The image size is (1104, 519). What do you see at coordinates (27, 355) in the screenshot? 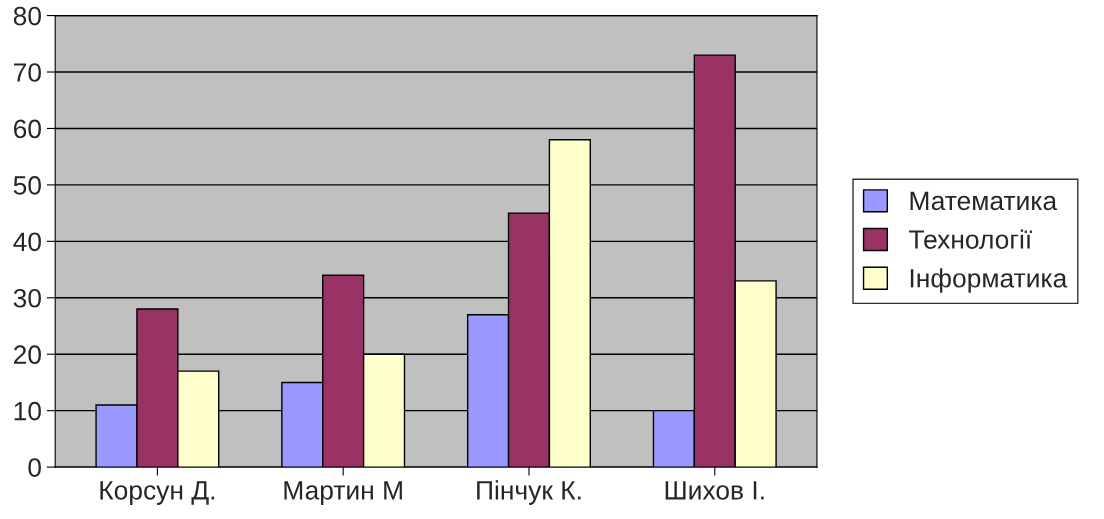
I see `y-tick-label: 20` at bounding box center [27, 355].